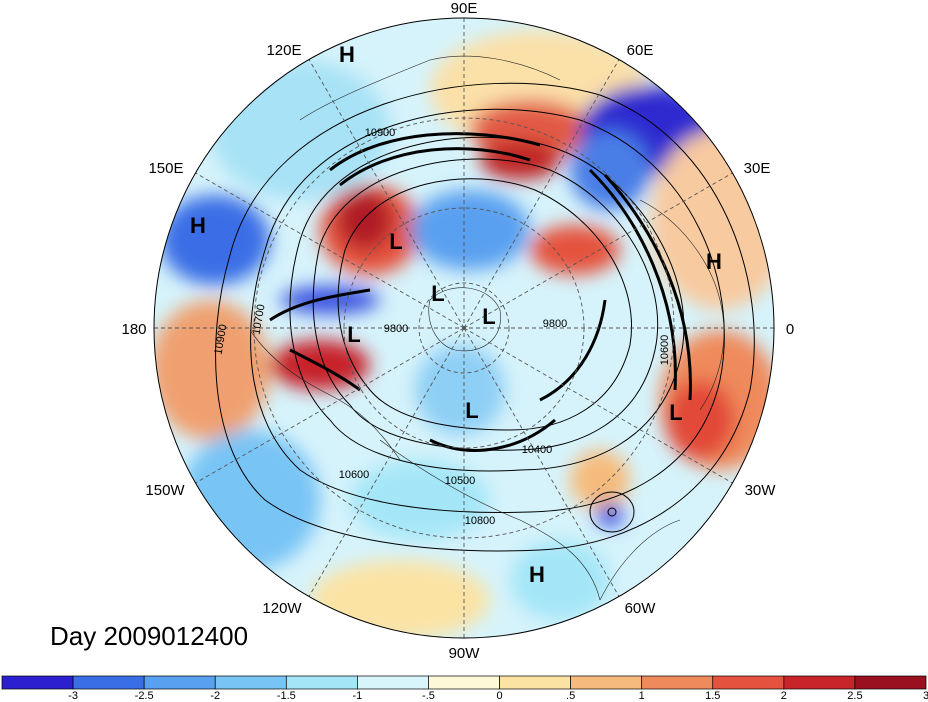 This screenshot has width=928, height=702. I want to click on colorbar-tick-label: -.5, so click(428, 696).